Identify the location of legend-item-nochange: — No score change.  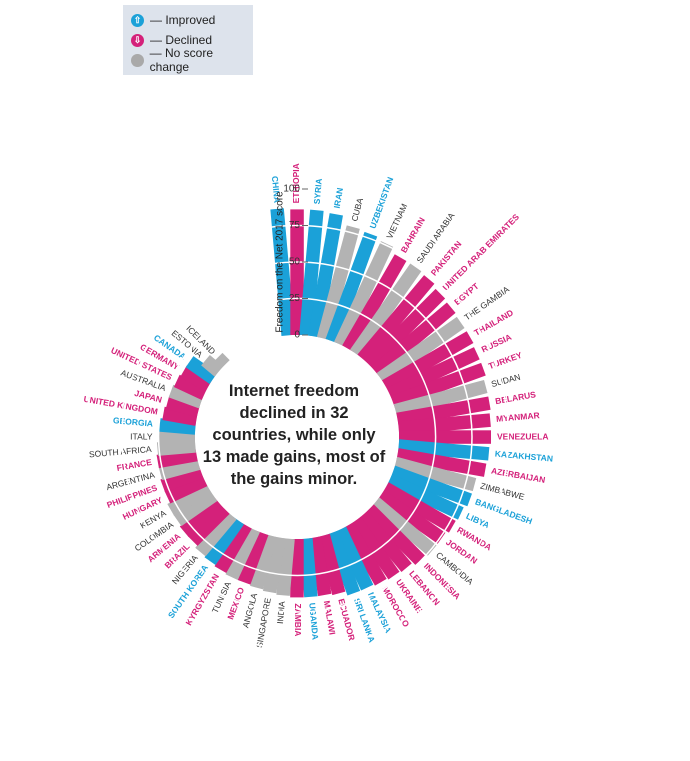
(192, 60).